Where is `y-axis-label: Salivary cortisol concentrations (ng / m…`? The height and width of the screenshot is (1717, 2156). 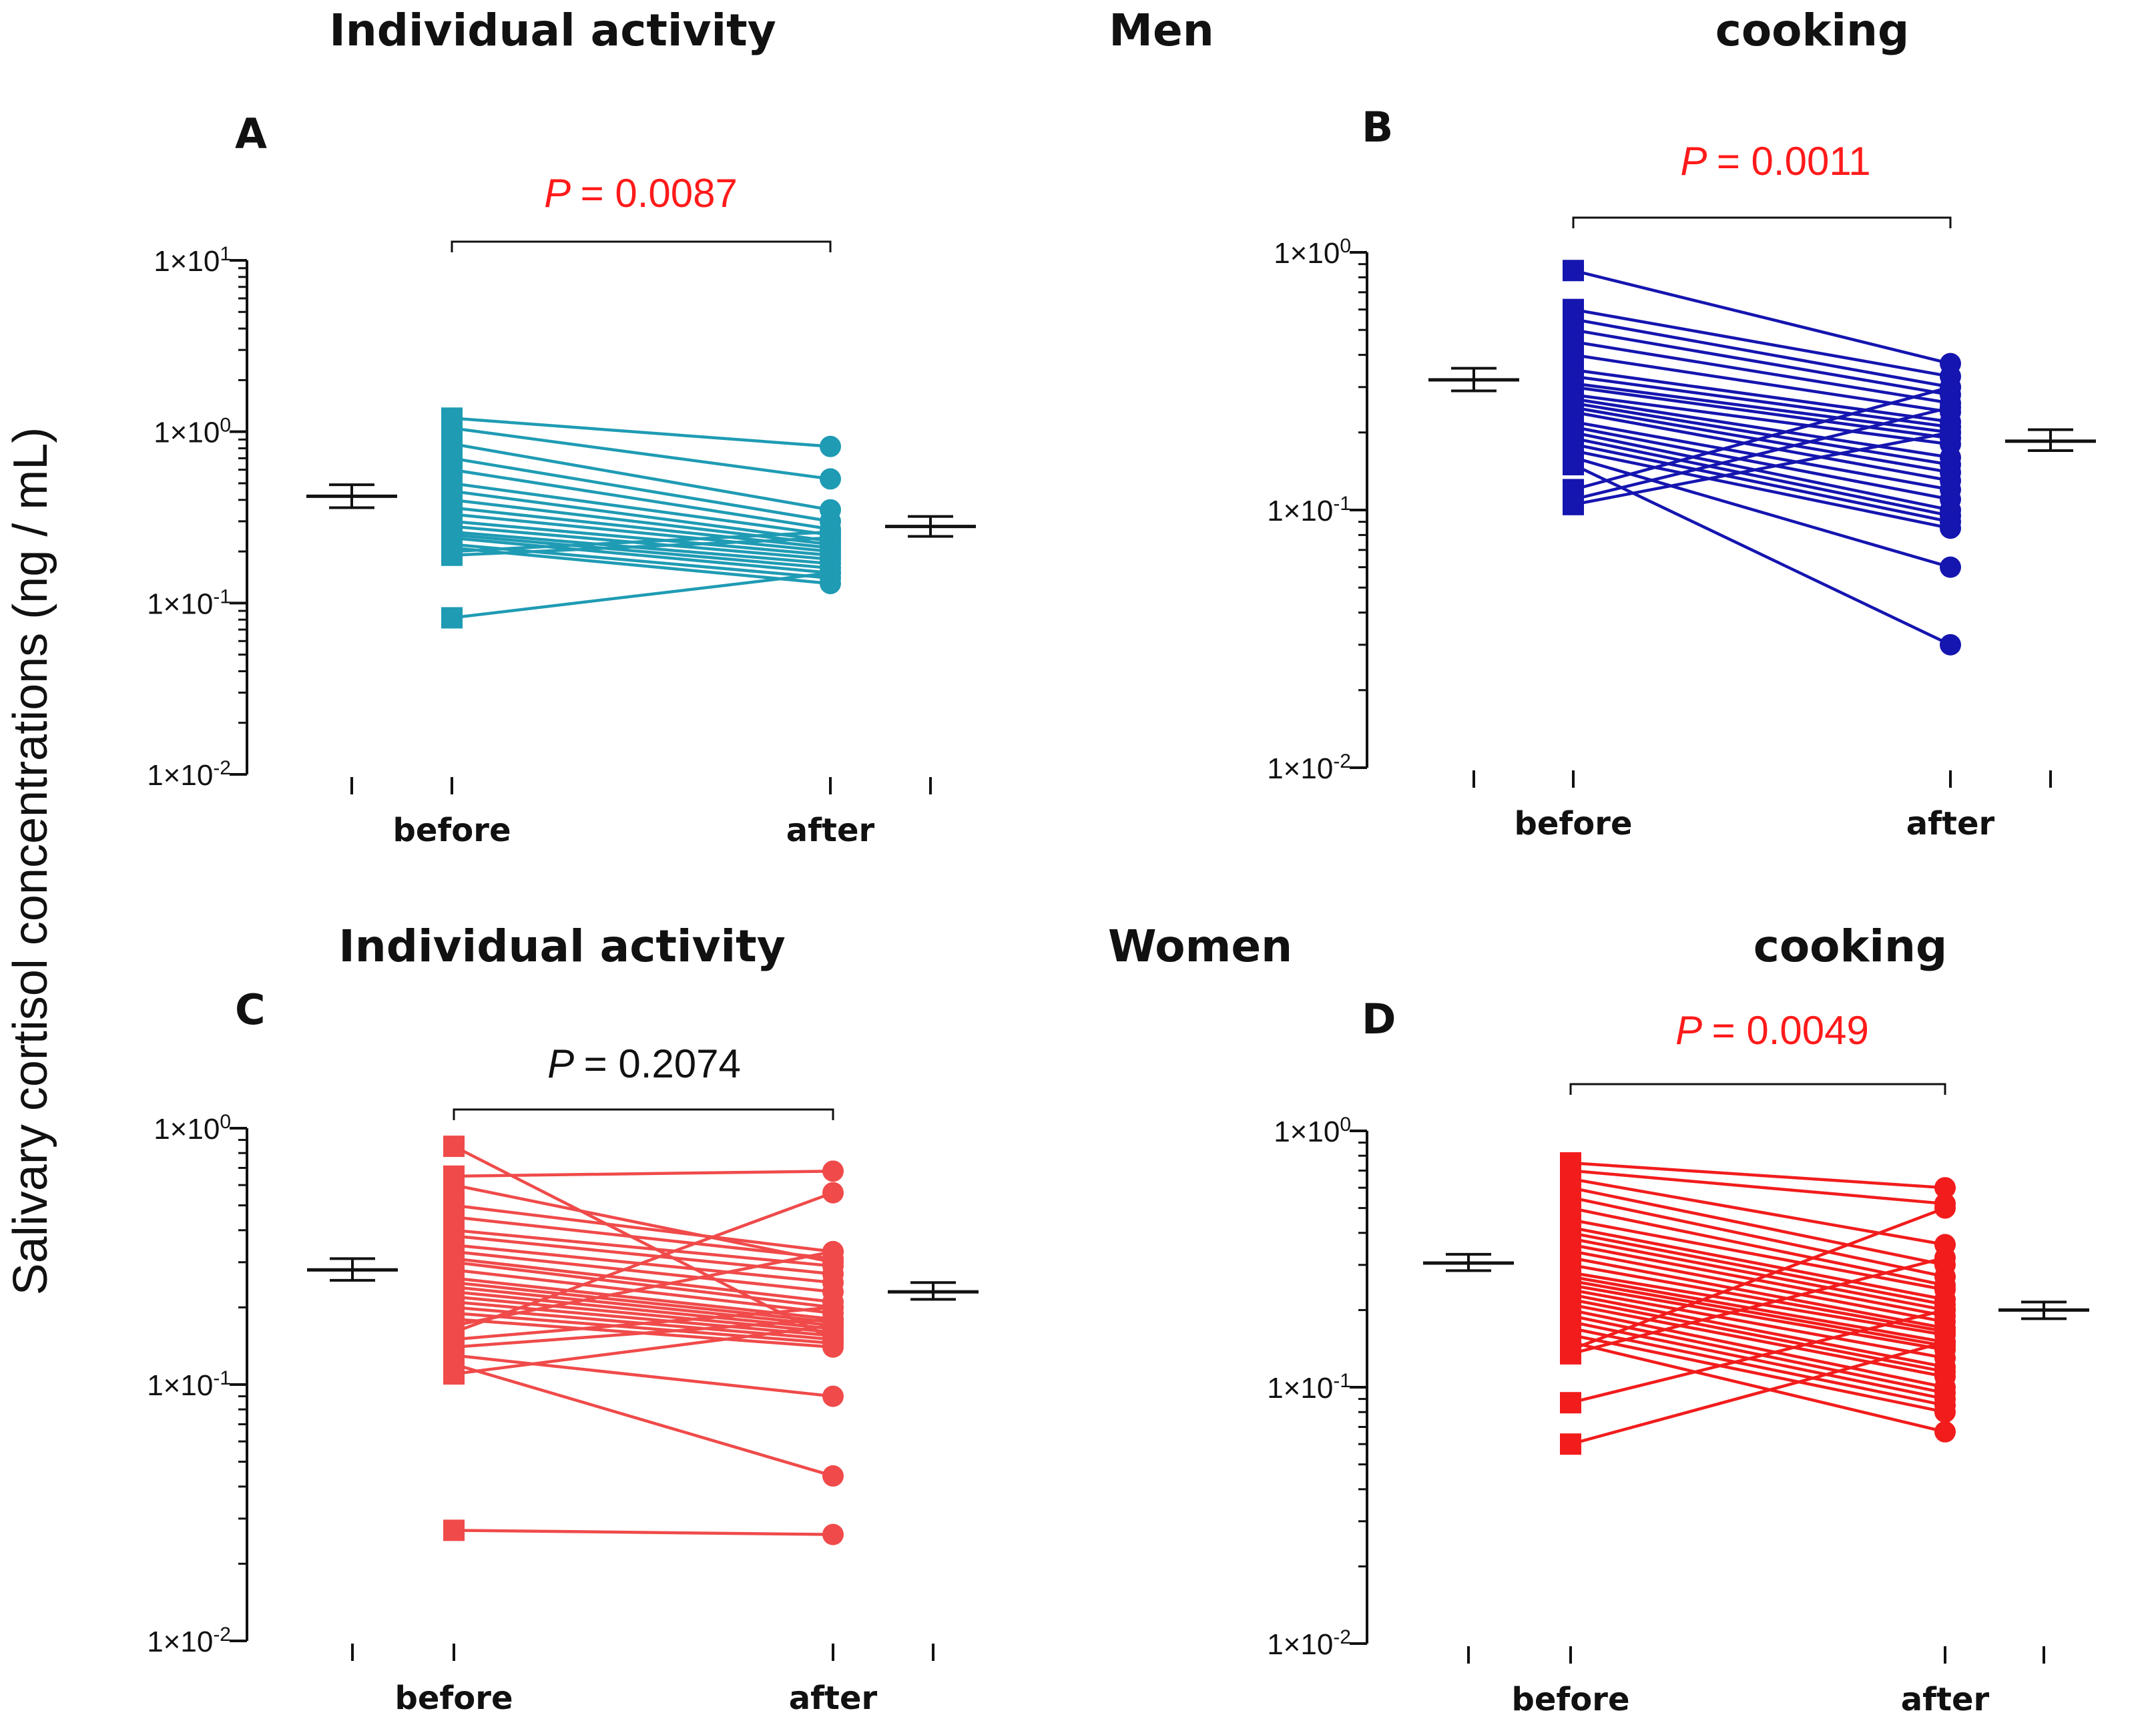 y-axis-label: Salivary cortisol concentrations (ng / m… is located at coordinates (31, 862).